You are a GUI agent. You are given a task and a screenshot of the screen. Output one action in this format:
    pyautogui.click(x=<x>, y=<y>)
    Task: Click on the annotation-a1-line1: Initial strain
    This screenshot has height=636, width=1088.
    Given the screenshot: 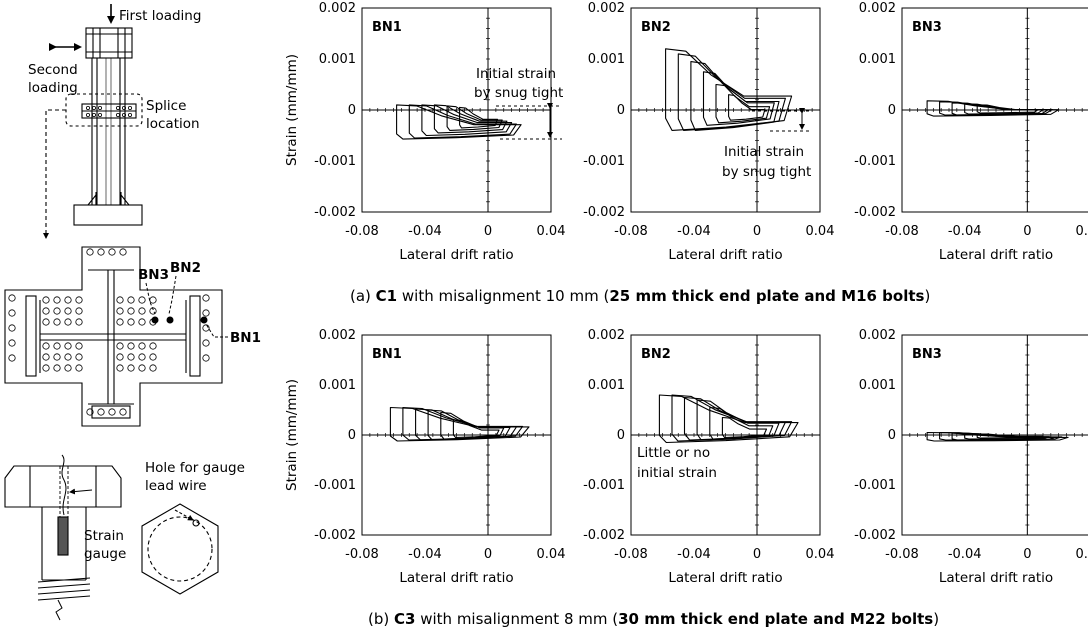 What is the action you would take?
    pyautogui.click(x=516, y=74)
    